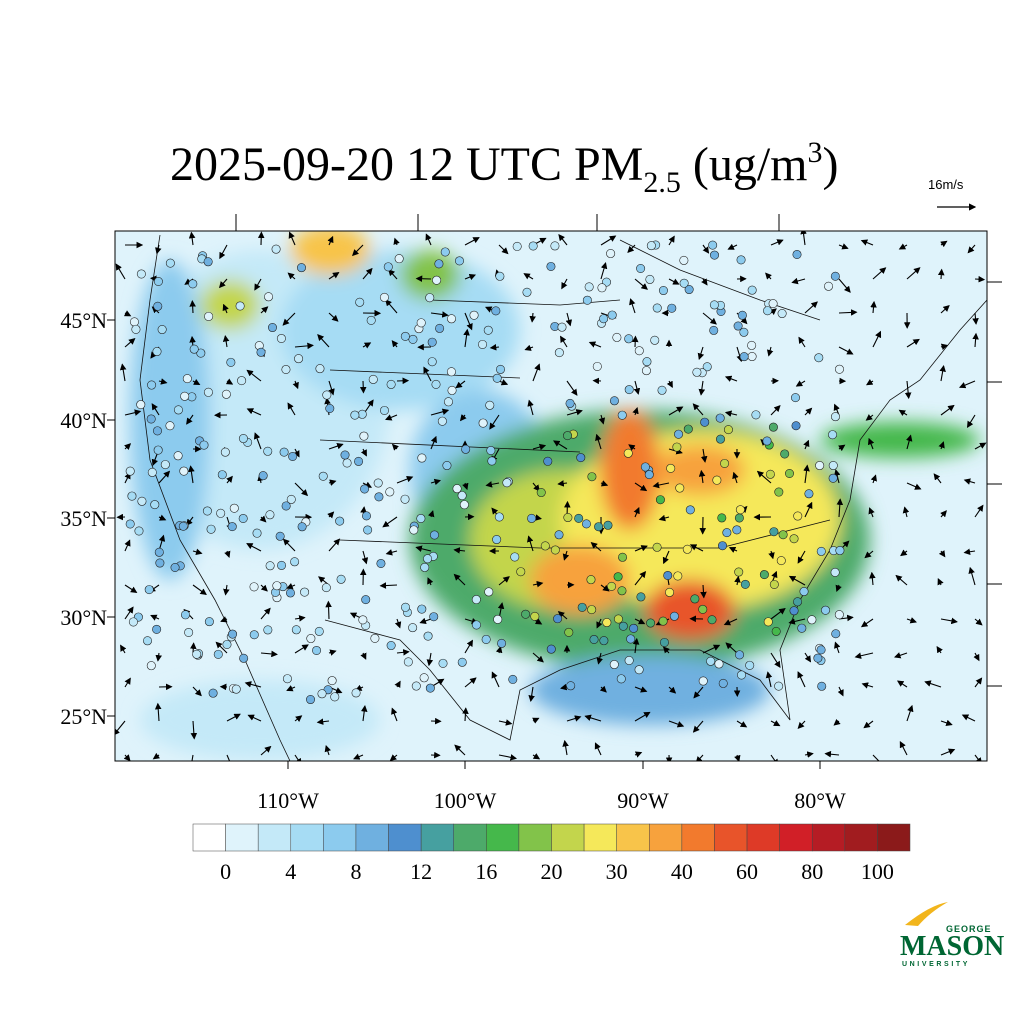  Describe the element at coordinates (421, 871) in the screenshot. I see `colorbar-label: 12` at that location.